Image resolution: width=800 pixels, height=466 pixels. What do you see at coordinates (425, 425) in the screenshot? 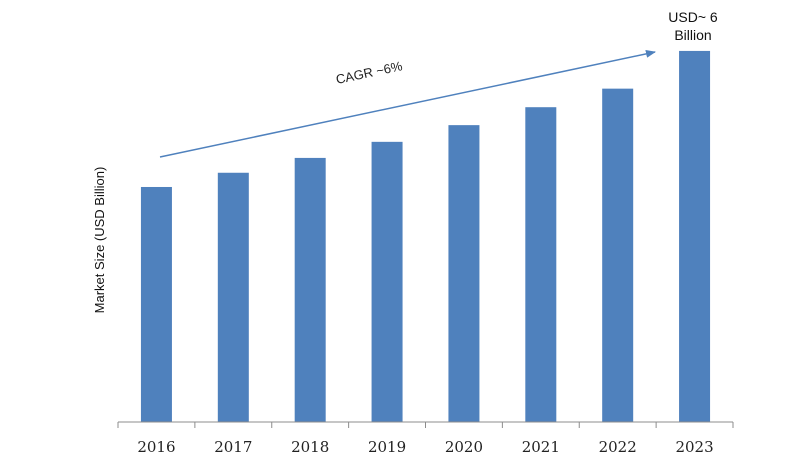
I see `x-axis-ticks` at bounding box center [425, 425].